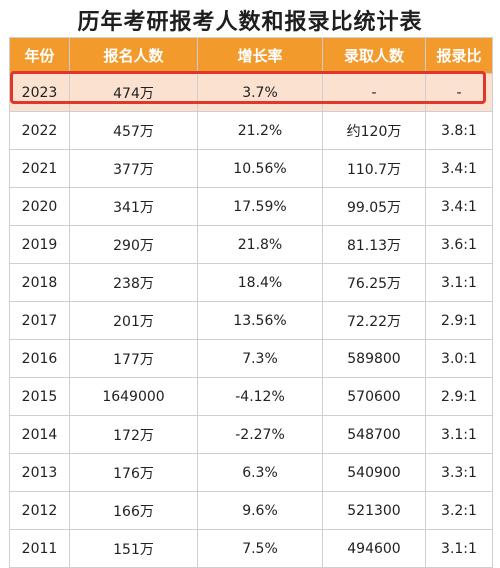 This screenshot has width=500, height=568. What do you see at coordinates (134, 510) in the screenshot?
I see `applicants-cell: 166万` at bounding box center [134, 510].